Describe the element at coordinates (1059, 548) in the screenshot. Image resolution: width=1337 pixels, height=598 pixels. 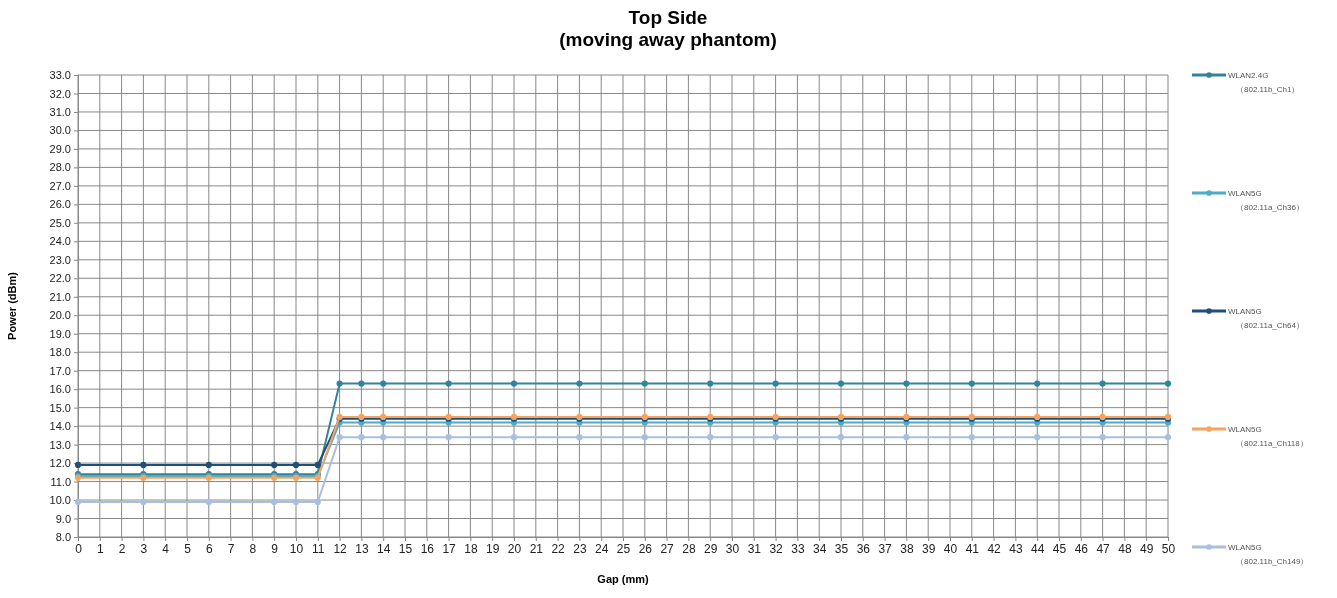
I see `x-tick-label: 45` at that location.